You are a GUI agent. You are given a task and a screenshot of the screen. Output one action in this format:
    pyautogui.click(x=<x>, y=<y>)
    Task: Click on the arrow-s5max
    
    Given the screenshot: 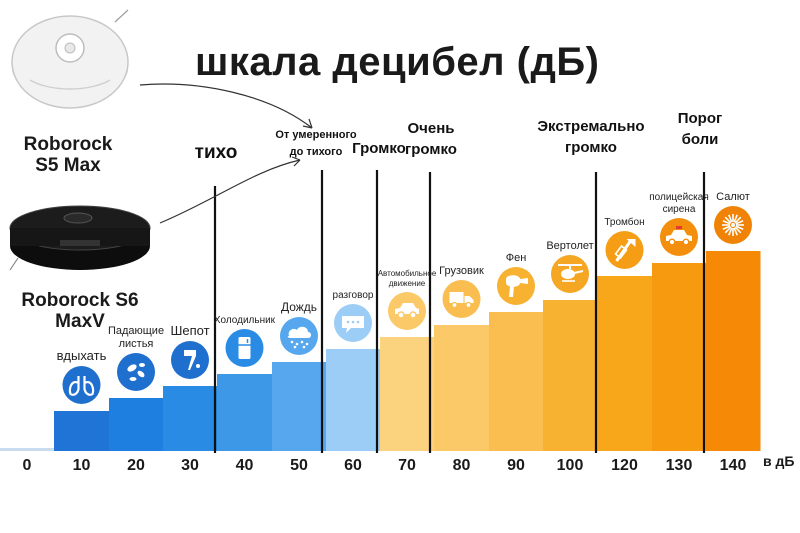 What is the action you would take?
    pyautogui.click(x=226, y=106)
    